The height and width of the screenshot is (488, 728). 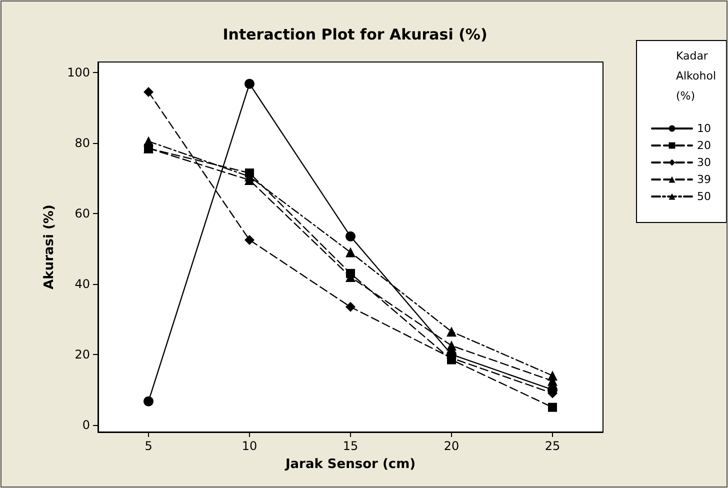 What do you see at coordinates (350, 446) in the screenshot?
I see `x-tick-label: 15` at bounding box center [350, 446].